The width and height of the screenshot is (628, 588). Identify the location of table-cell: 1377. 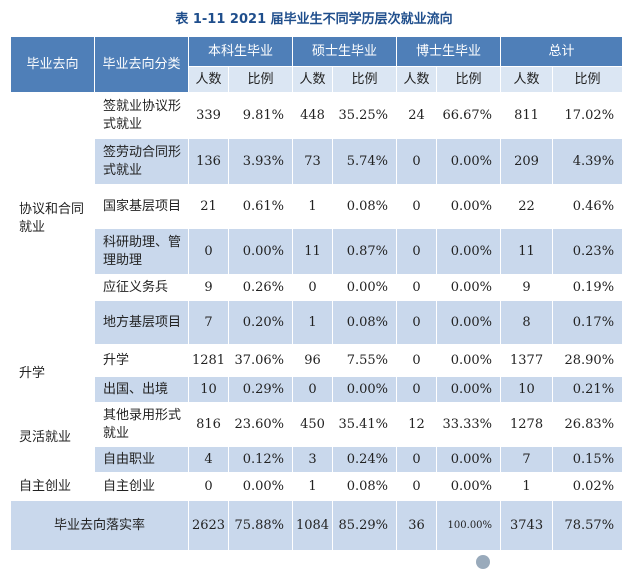
(527, 360).